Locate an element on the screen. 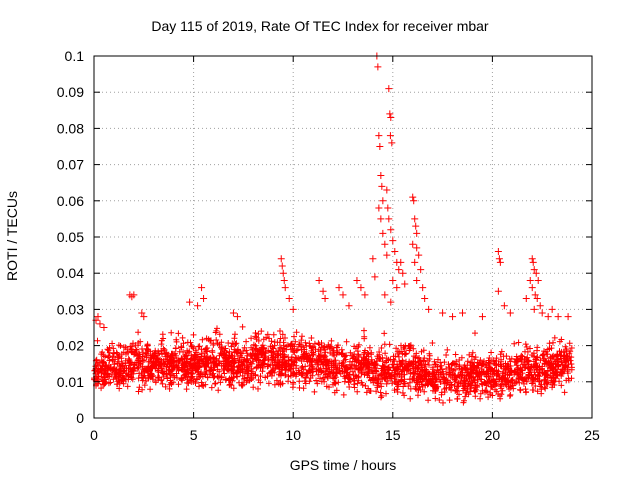  x-tick-label: 0 is located at coordinates (94, 435).